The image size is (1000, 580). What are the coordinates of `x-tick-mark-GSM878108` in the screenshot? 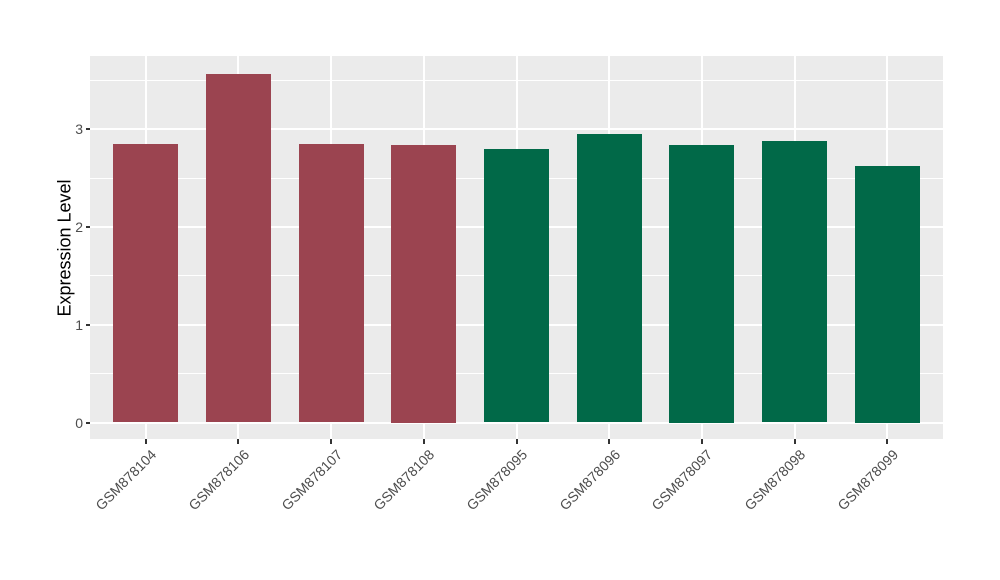 It's located at (423, 441).